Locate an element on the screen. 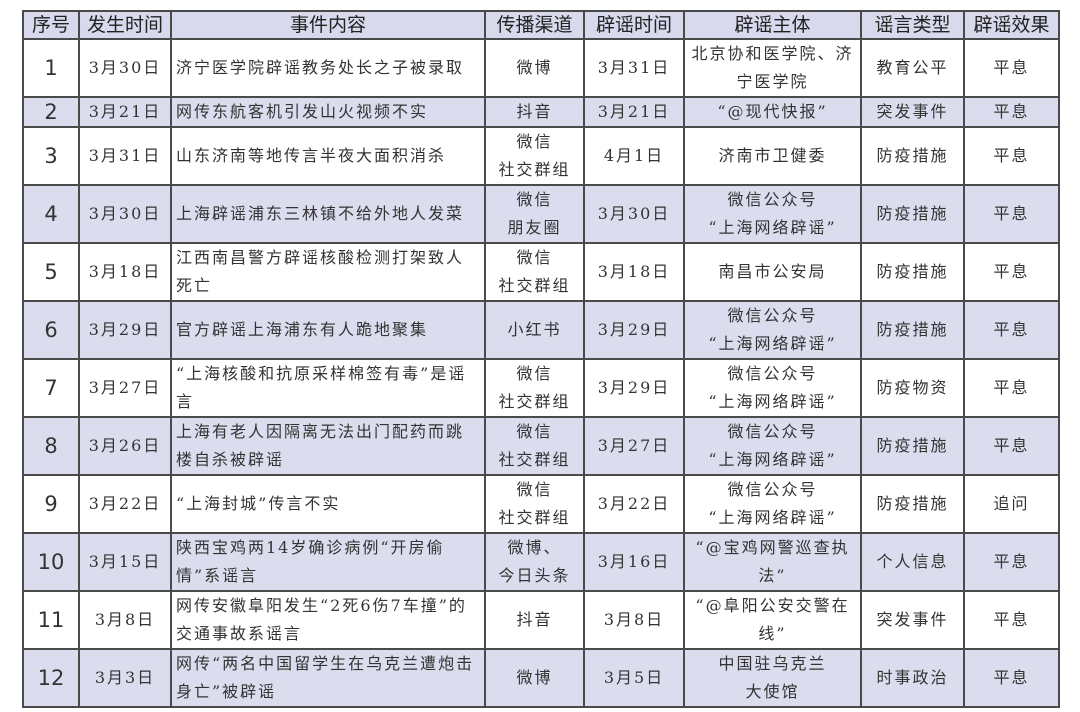 This screenshot has height=712, width=1080. cell-event: 上海辟谣浦东三林镇不给外地人发菜 is located at coordinates (328, 214).